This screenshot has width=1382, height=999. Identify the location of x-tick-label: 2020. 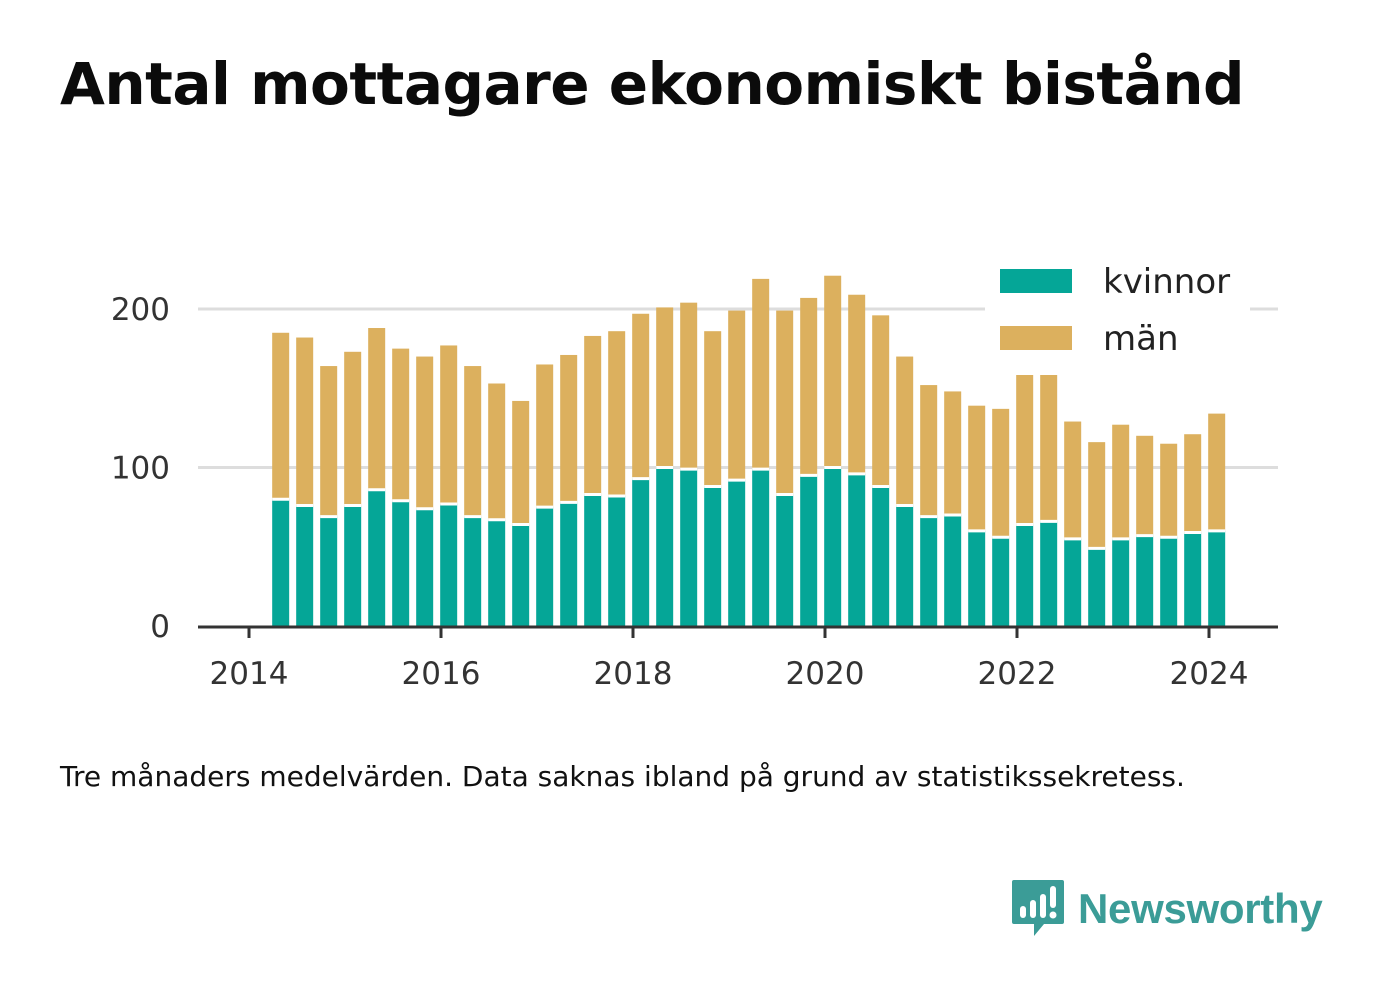
(825, 674).